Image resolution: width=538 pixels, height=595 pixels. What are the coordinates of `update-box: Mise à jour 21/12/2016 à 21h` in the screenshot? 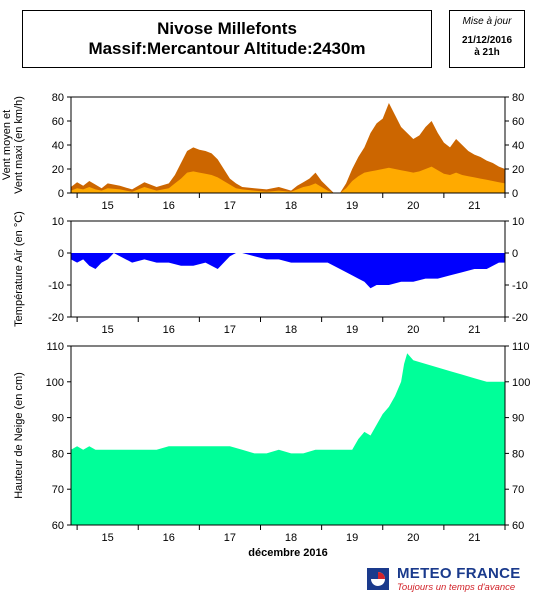 It's located at (487, 39).